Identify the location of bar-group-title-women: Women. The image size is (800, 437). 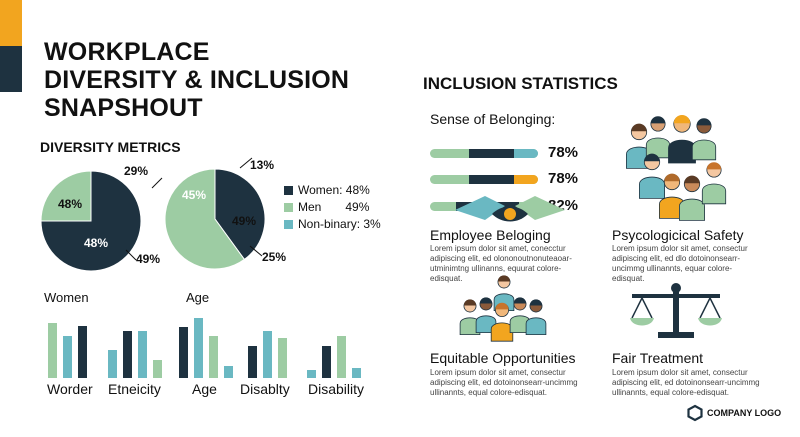
(66, 297).